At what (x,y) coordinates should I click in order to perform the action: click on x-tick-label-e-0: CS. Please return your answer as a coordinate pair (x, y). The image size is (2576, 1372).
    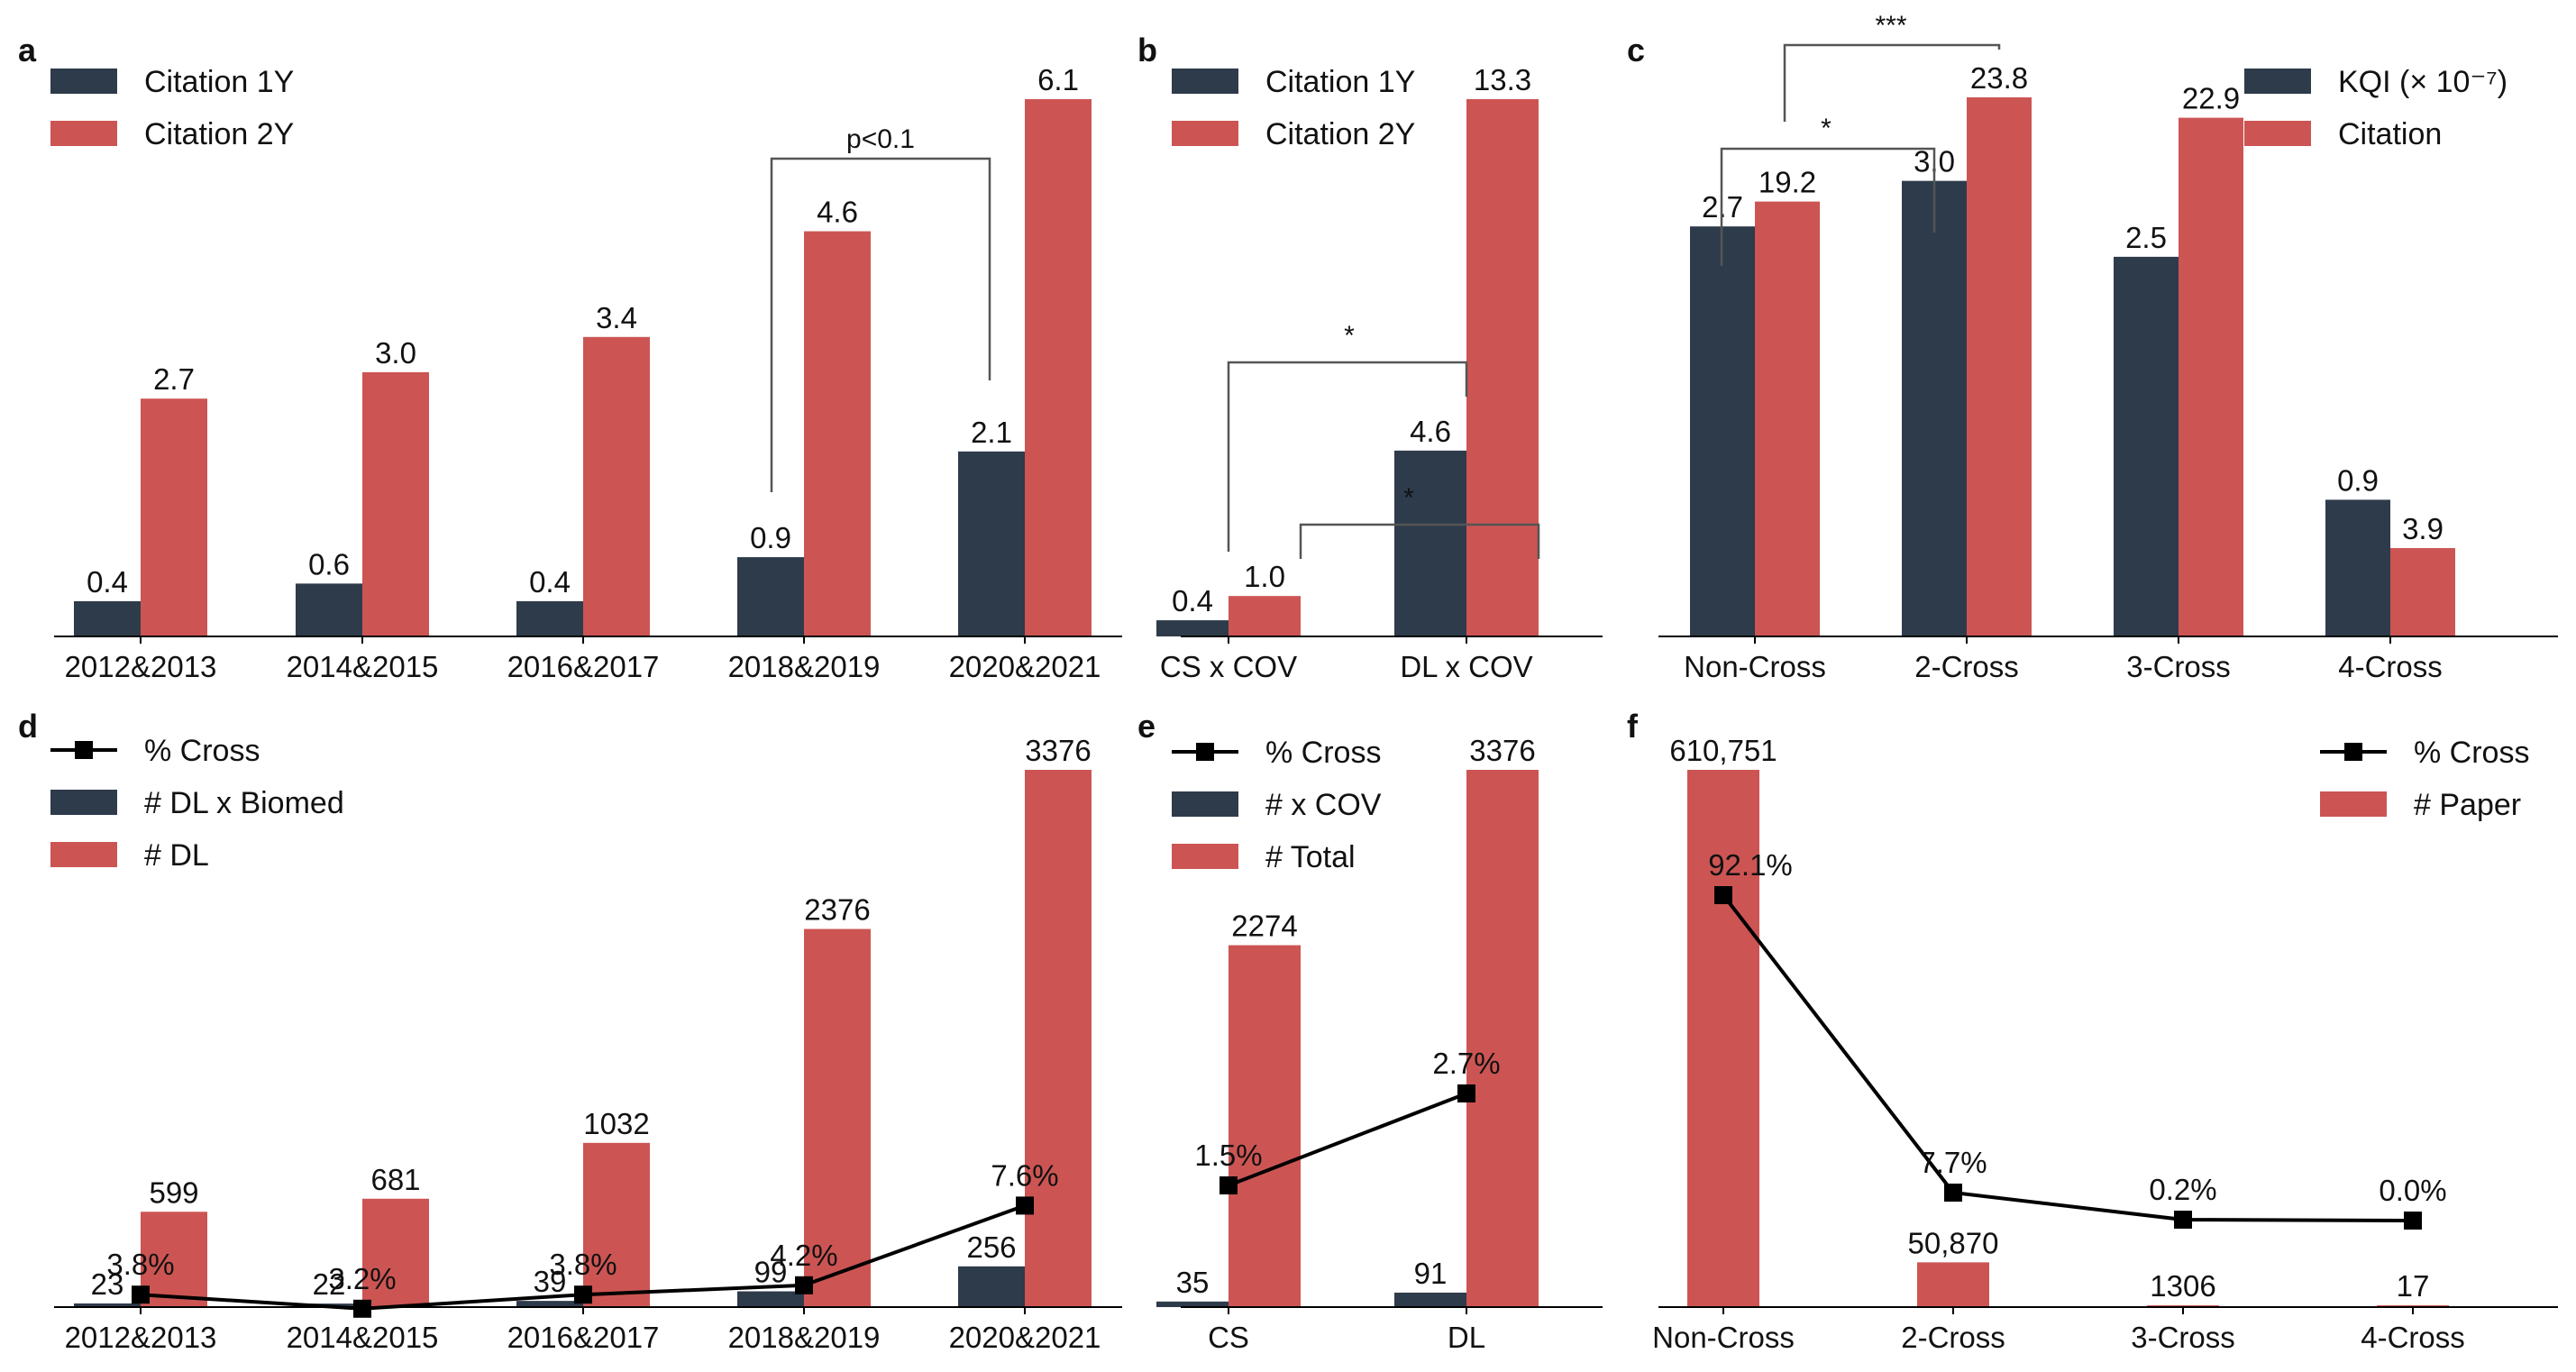
    Looking at the image, I should click on (1228, 1337).